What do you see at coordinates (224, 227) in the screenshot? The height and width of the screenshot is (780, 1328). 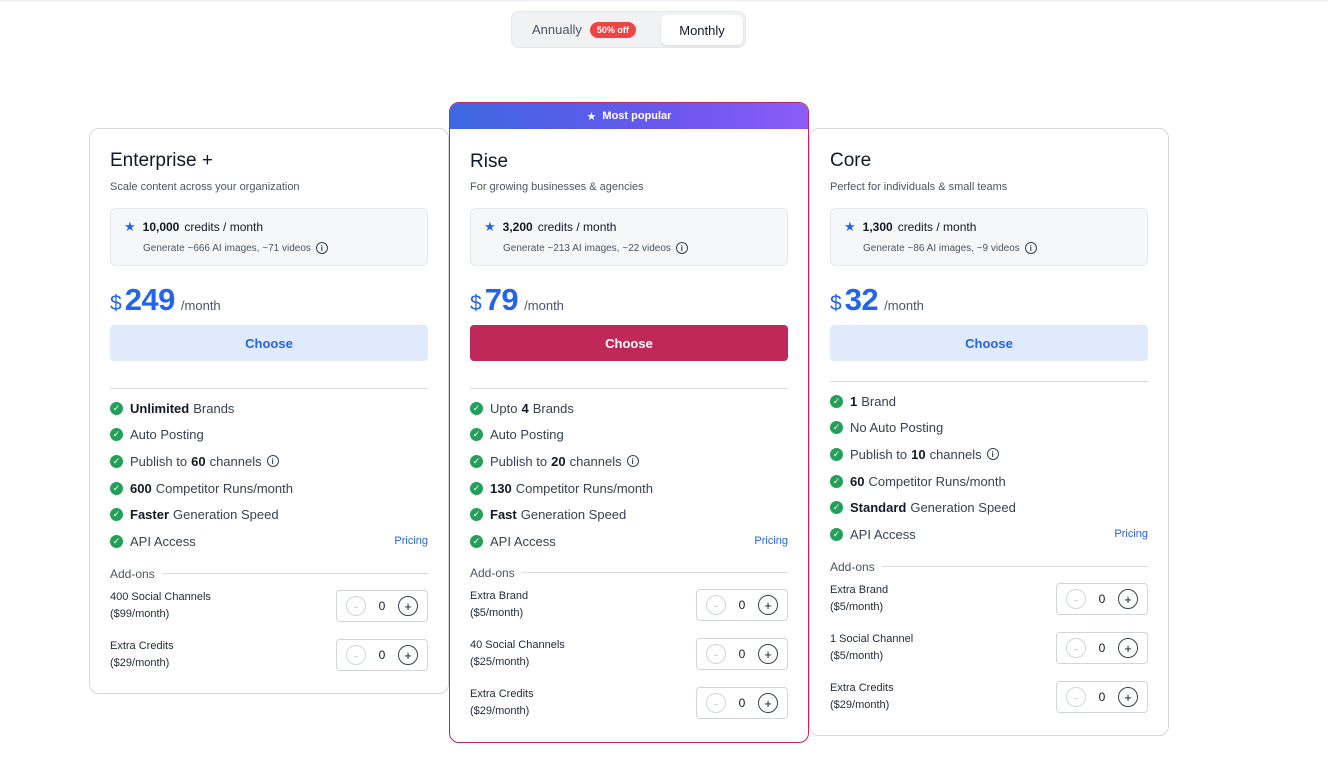 I see `credits-unit: credits / month` at bounding box center [224, 227].